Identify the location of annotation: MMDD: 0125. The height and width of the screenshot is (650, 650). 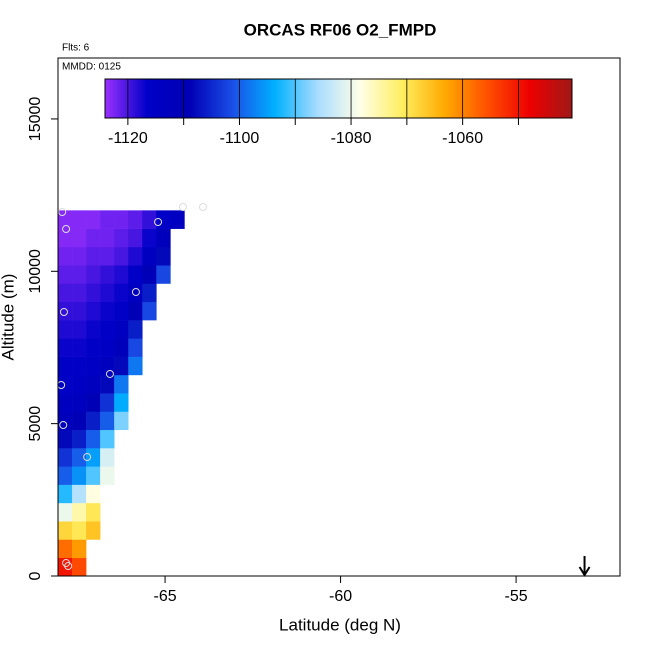
(91, 67).